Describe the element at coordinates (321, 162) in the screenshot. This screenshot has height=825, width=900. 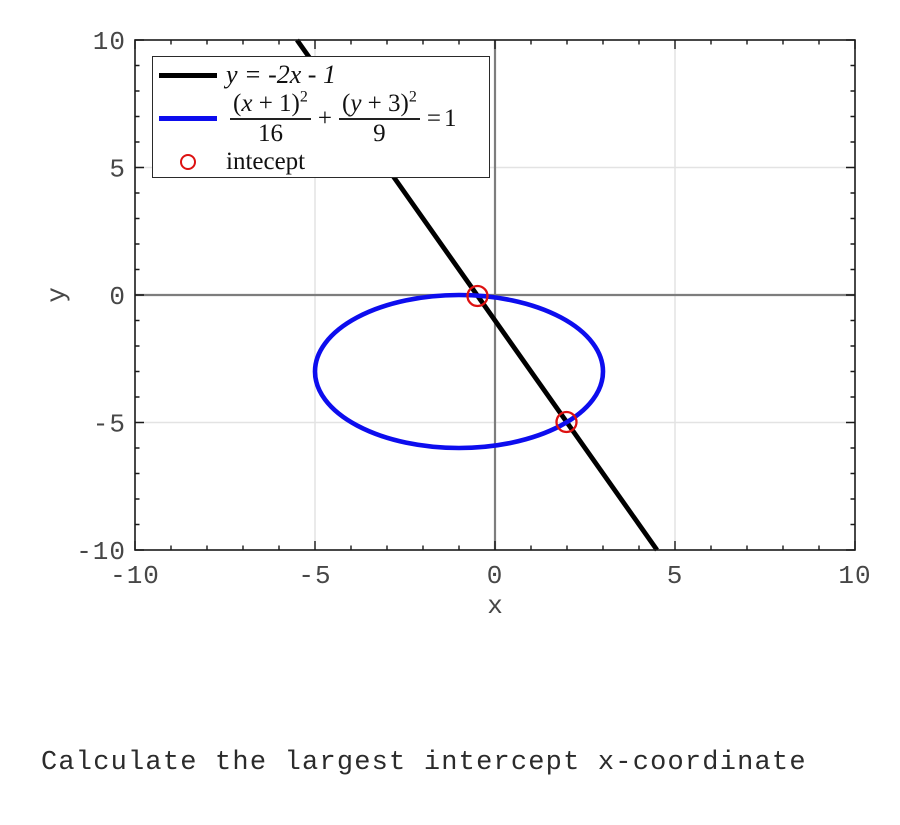
I see `legend-entry-intercept: intecept` at that location.